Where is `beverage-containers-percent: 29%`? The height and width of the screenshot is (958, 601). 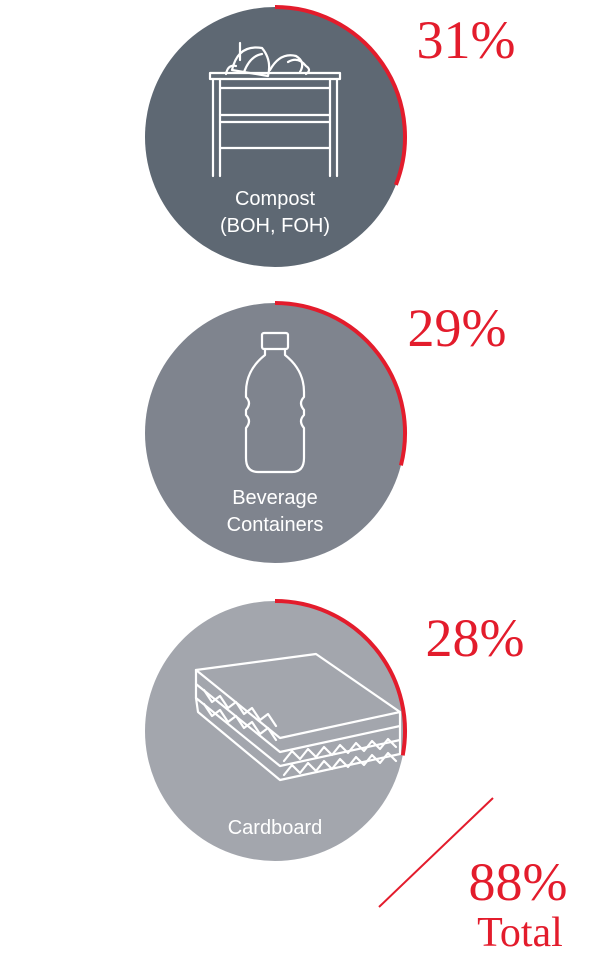
beverage-containers-percent: 29% is located at coordinates (457, 328).